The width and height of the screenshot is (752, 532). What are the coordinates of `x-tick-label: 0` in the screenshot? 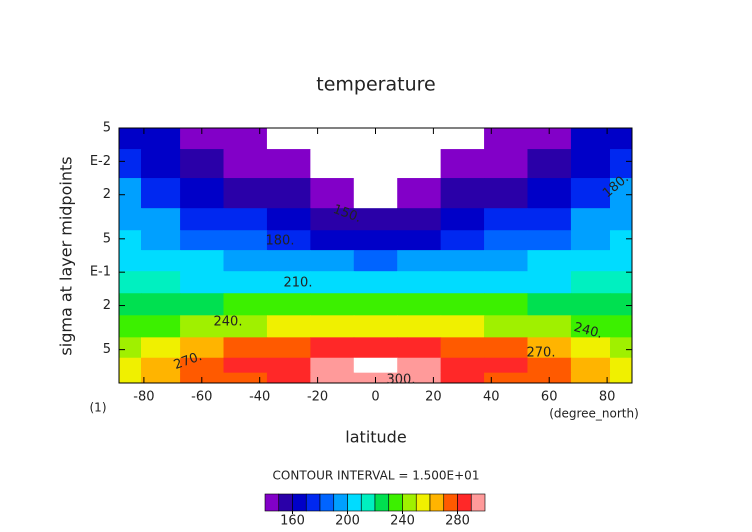 It's located at (375, 397).